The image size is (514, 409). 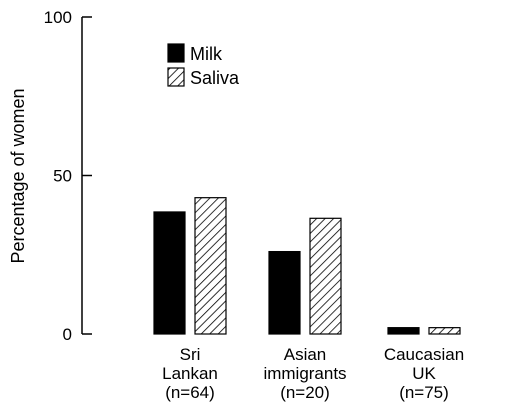 I want to click on y-tick-label: 100, so click(x=58, y=17).